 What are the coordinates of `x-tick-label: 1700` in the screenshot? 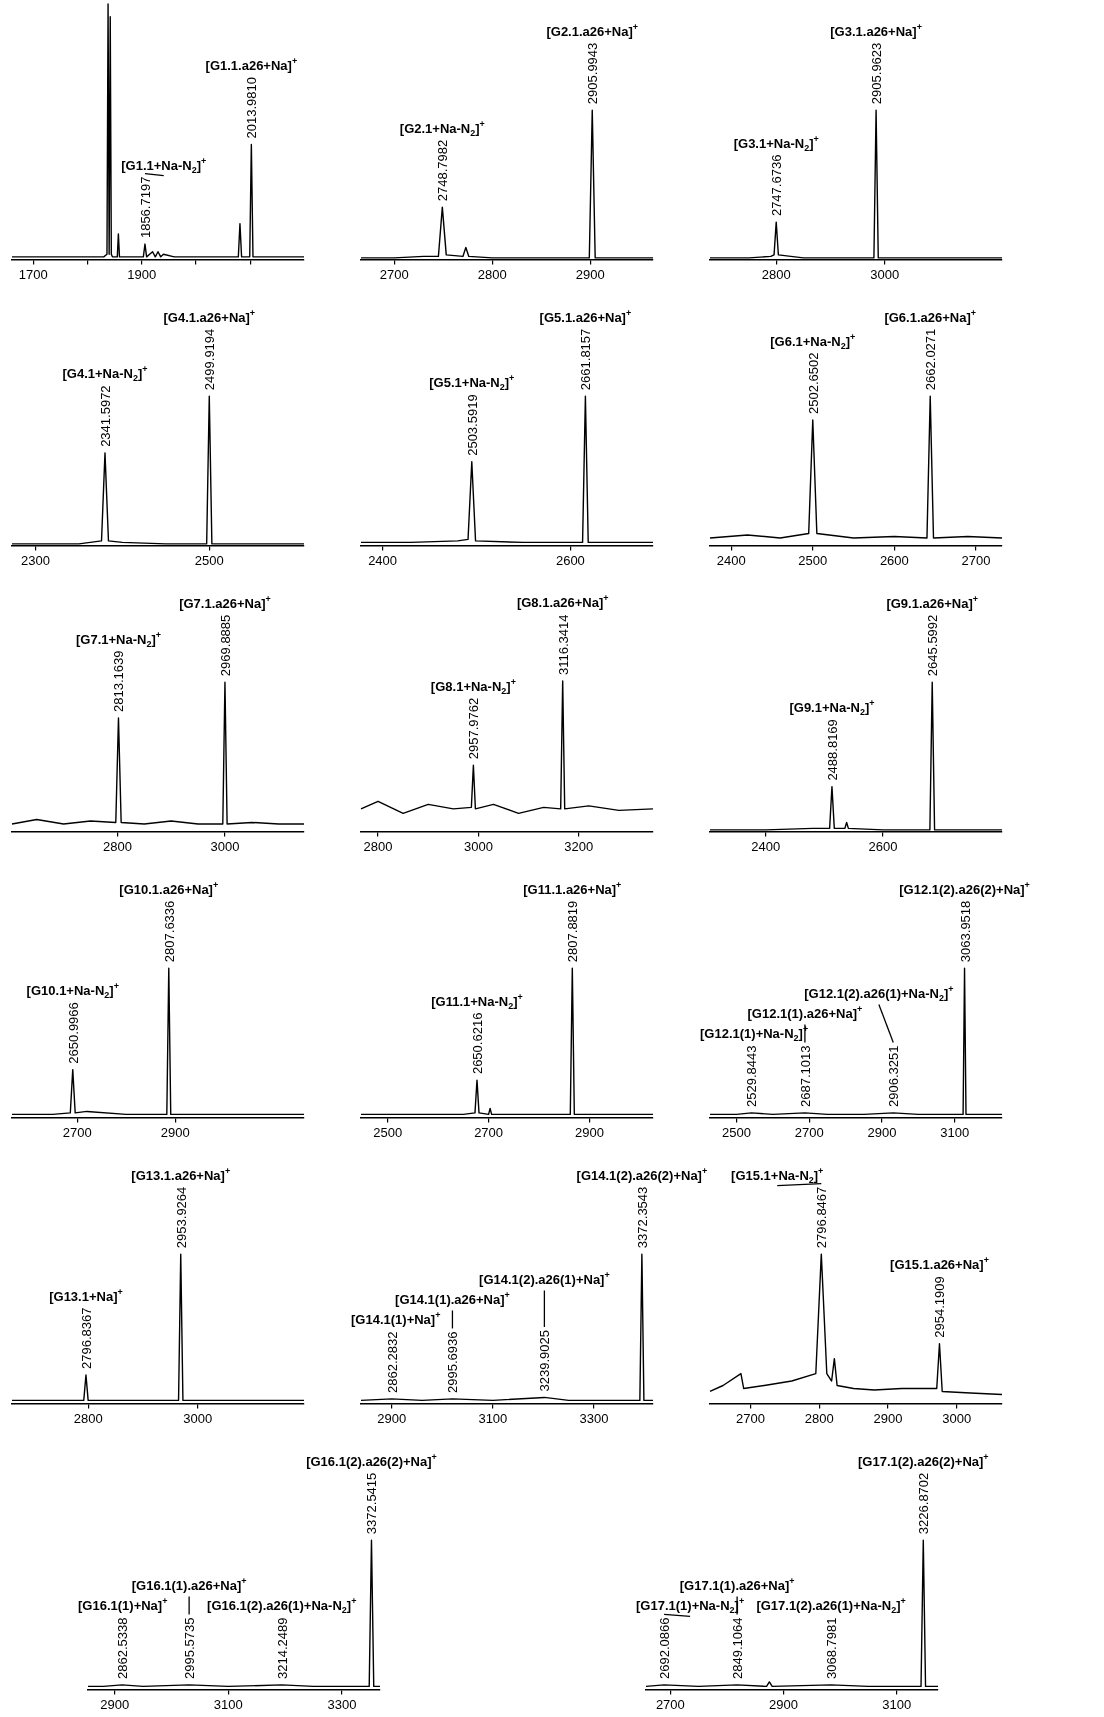 It's located at (33, 274).